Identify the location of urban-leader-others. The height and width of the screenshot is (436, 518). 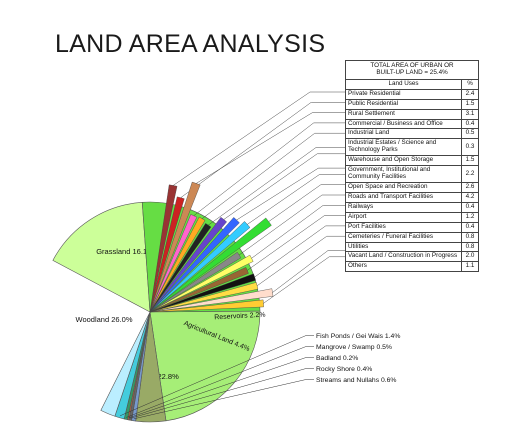
(304, 280).